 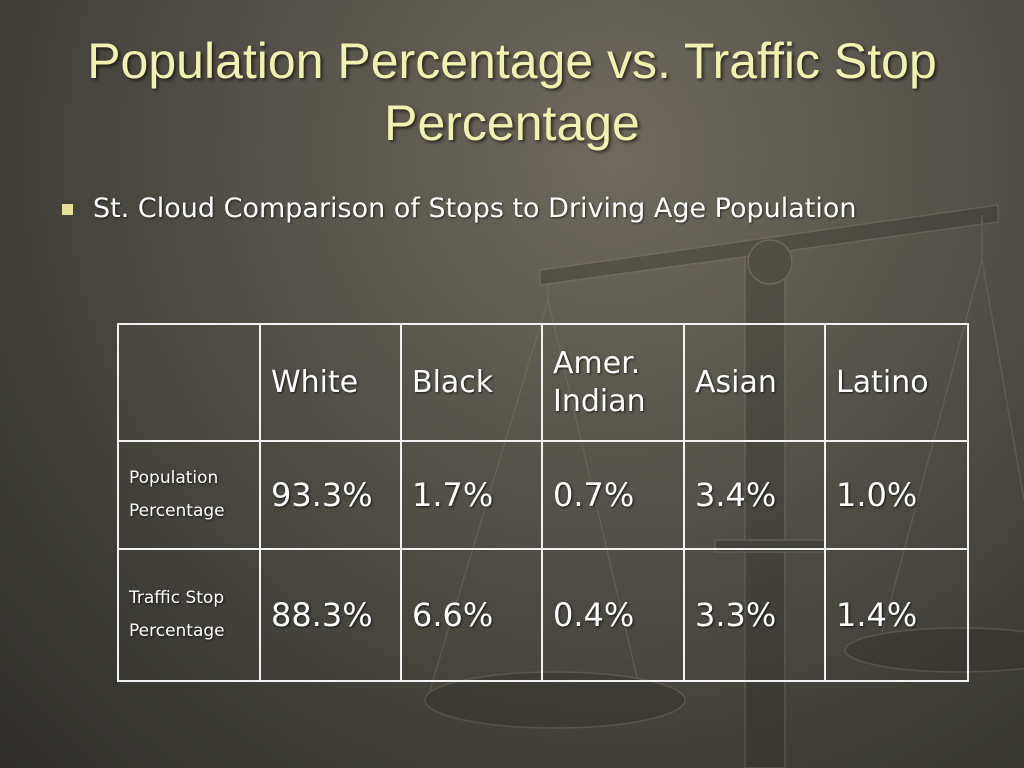 What do you see at coordinates (896, 495) in the screenshot?
I see `table-cell: 1.0%` at bounding box center [896, 495].